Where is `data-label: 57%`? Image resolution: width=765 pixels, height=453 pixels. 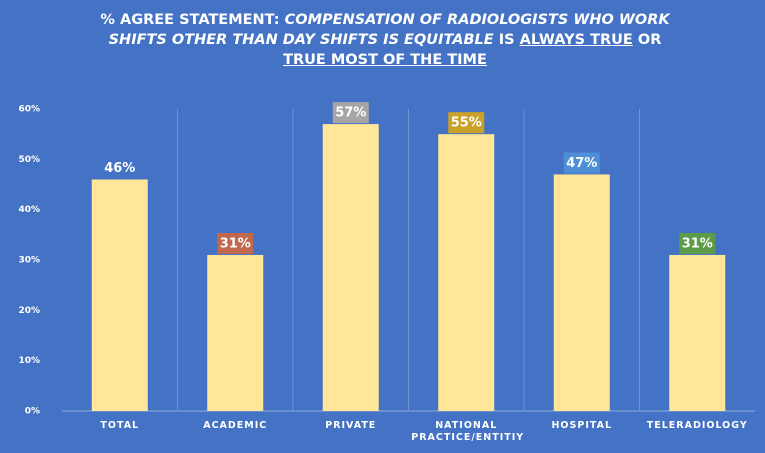 data-label: 57% is located at coordinates (350, 113).